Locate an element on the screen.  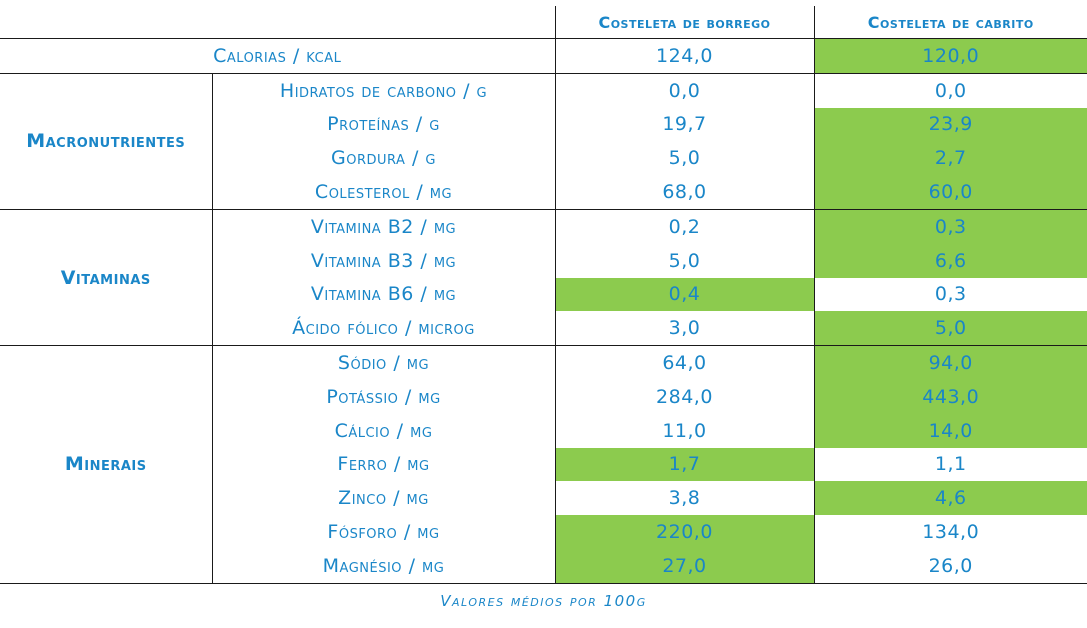
row-label: Proteínas / g is located at coordinates (383, 124).